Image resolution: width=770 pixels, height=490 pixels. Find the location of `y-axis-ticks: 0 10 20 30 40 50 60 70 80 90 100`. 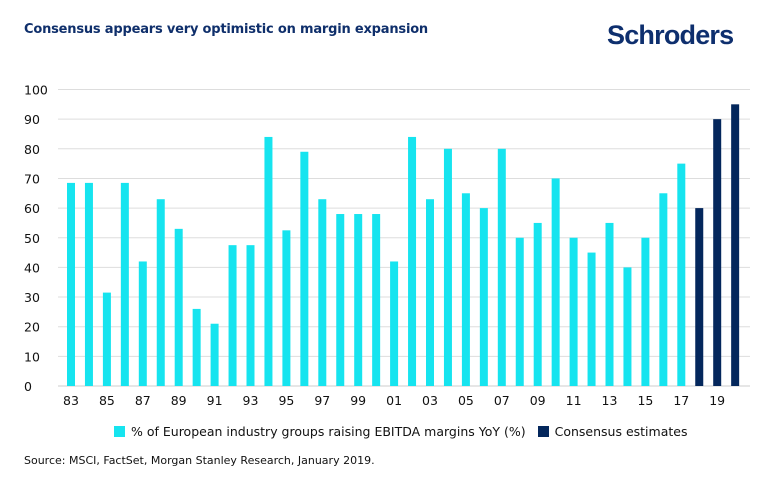

y-axis-ticks: 0 10 20 30 40 50 60 70 80 90 100 is located at coordinates (36, 239).